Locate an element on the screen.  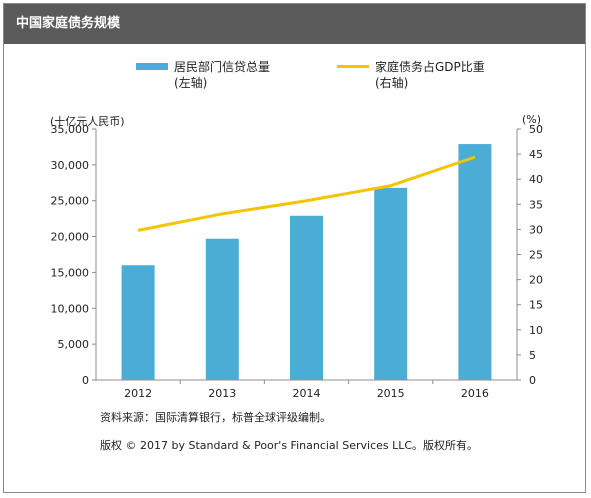
right-tick-label: 25 is located at coordinates (536, 255).